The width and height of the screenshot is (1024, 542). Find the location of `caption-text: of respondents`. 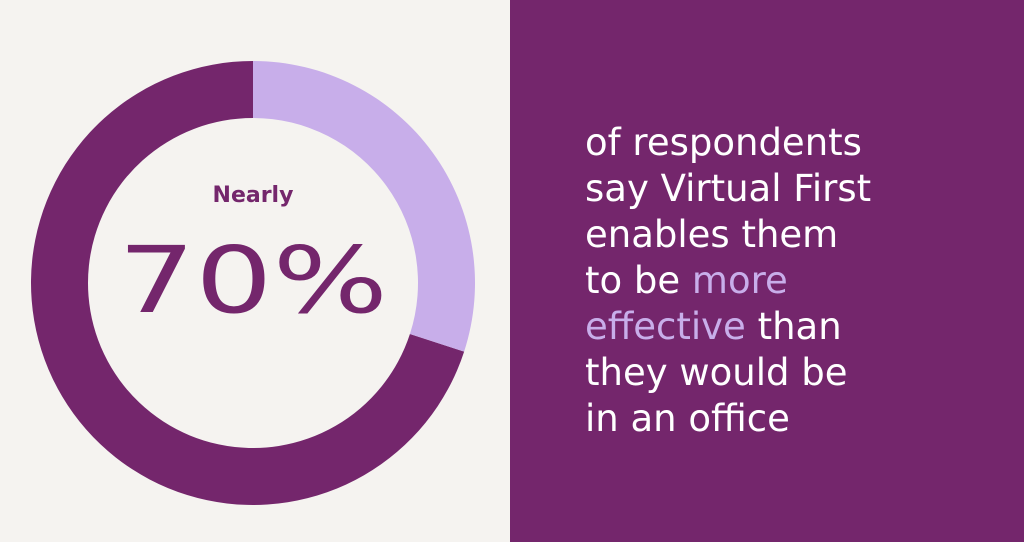

caption-text: of respondents is located at coordinates (723, 142).